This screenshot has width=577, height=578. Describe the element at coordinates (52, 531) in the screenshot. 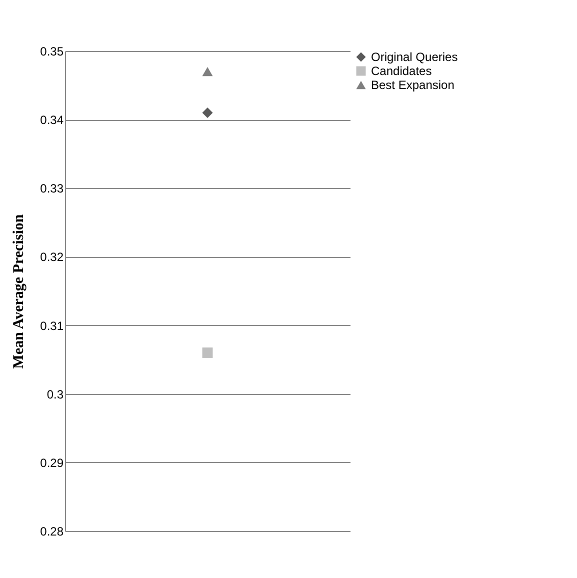

I see `y-tick-label: 0.28` at that location.